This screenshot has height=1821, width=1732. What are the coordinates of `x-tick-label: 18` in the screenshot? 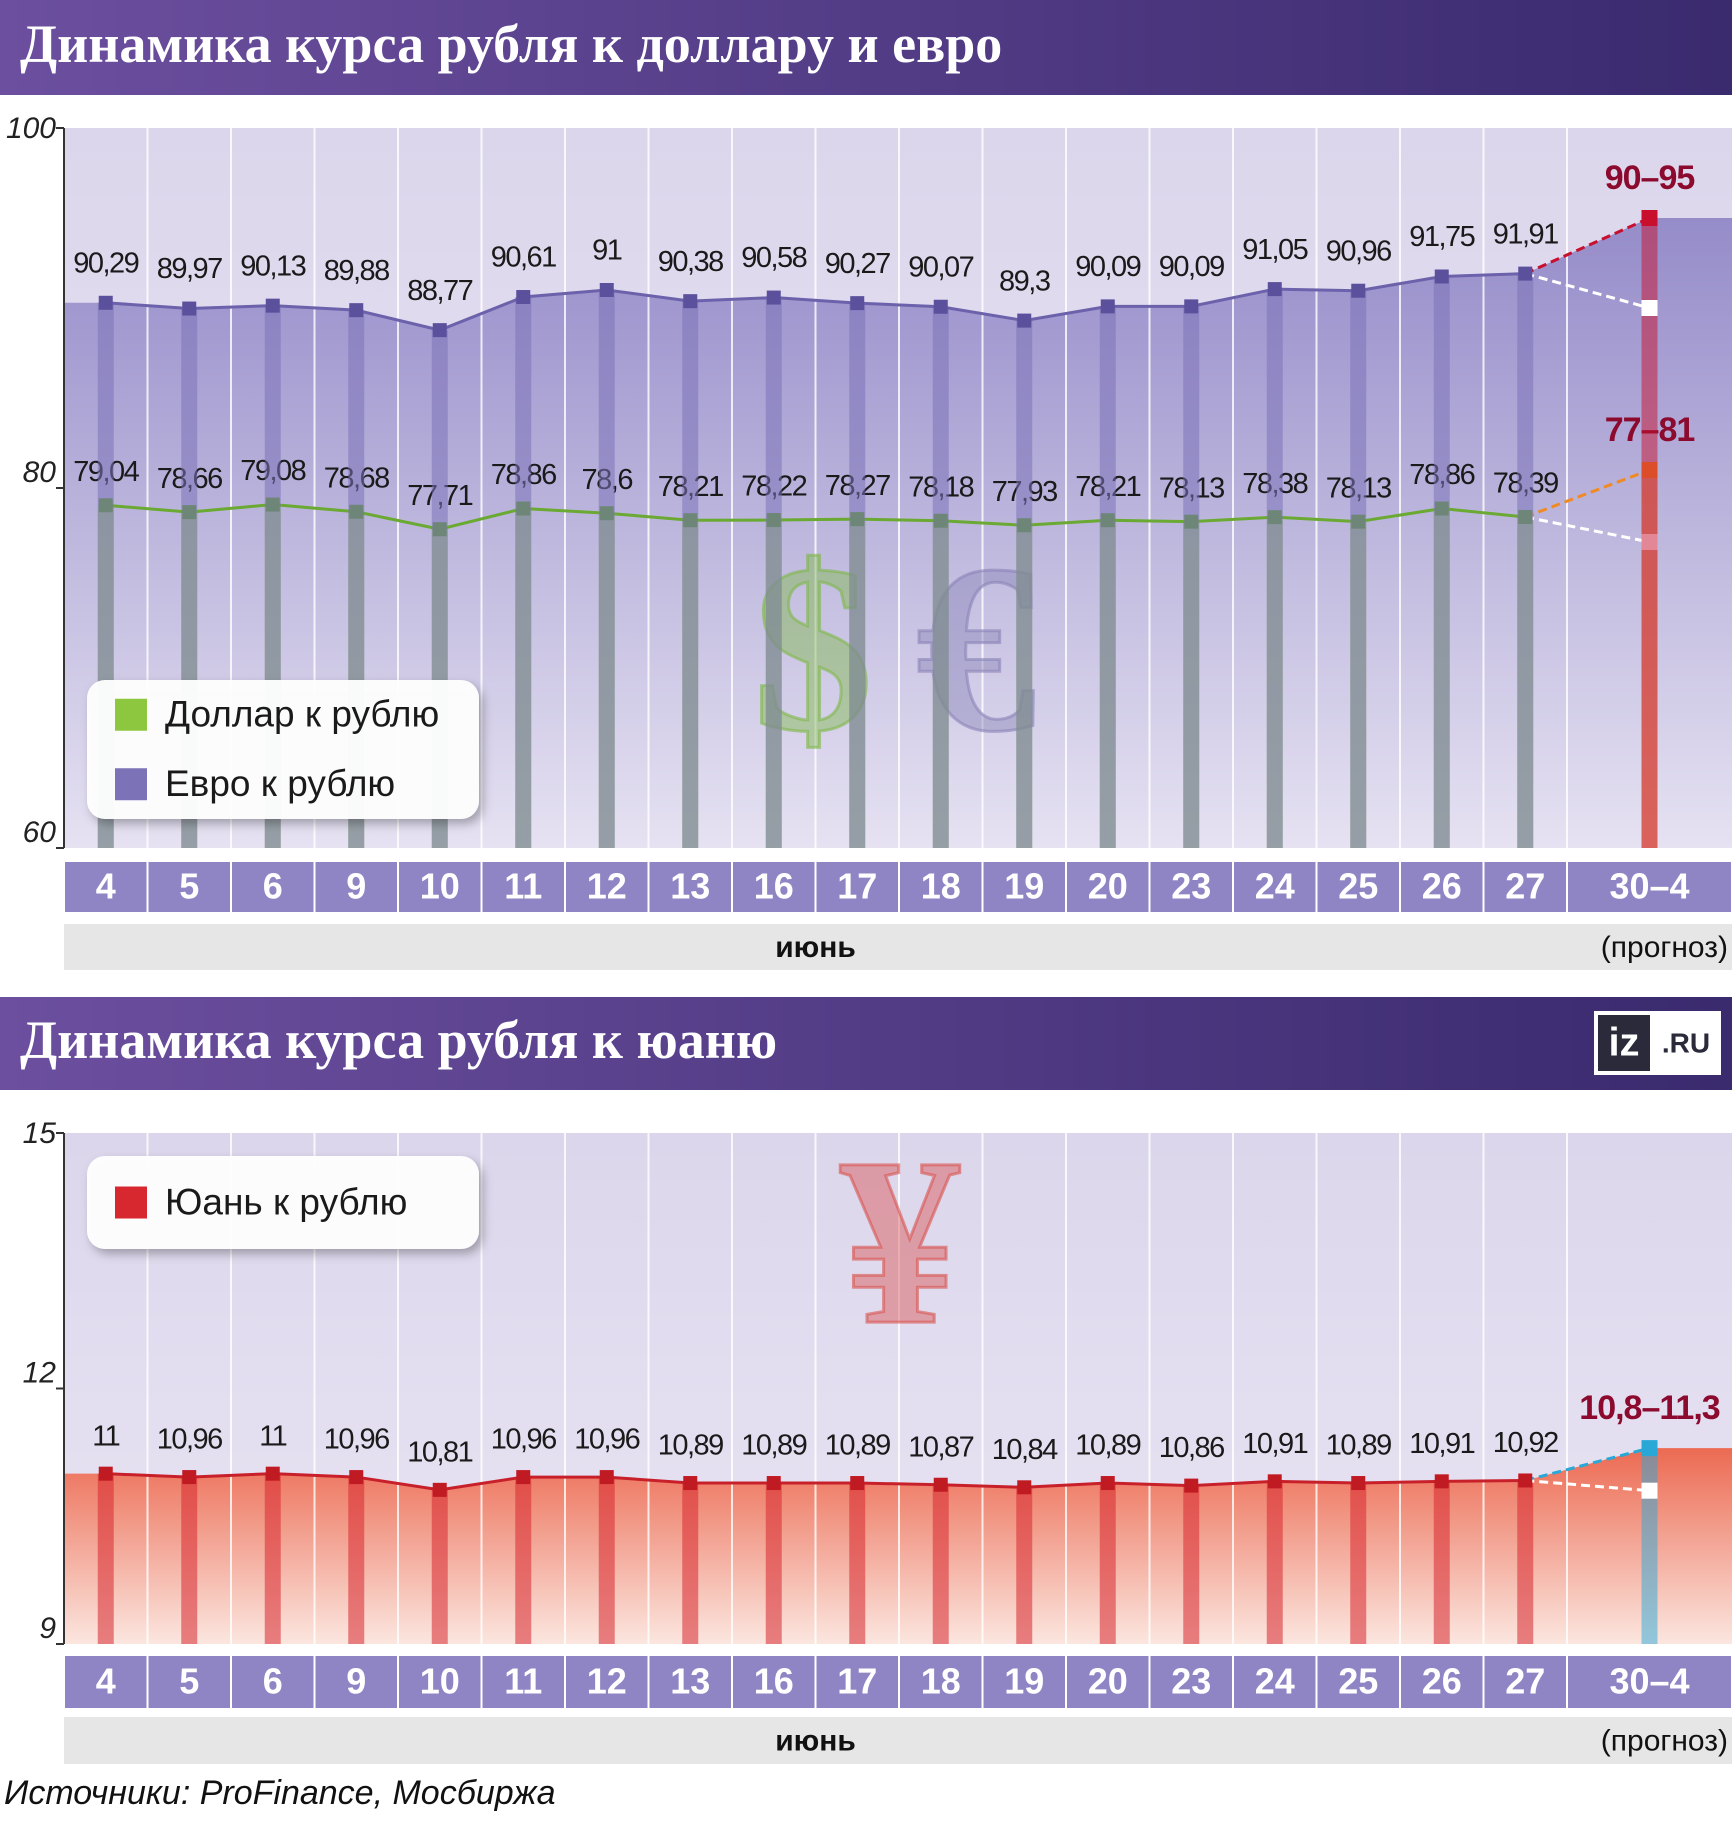 It's located at (941, 886).